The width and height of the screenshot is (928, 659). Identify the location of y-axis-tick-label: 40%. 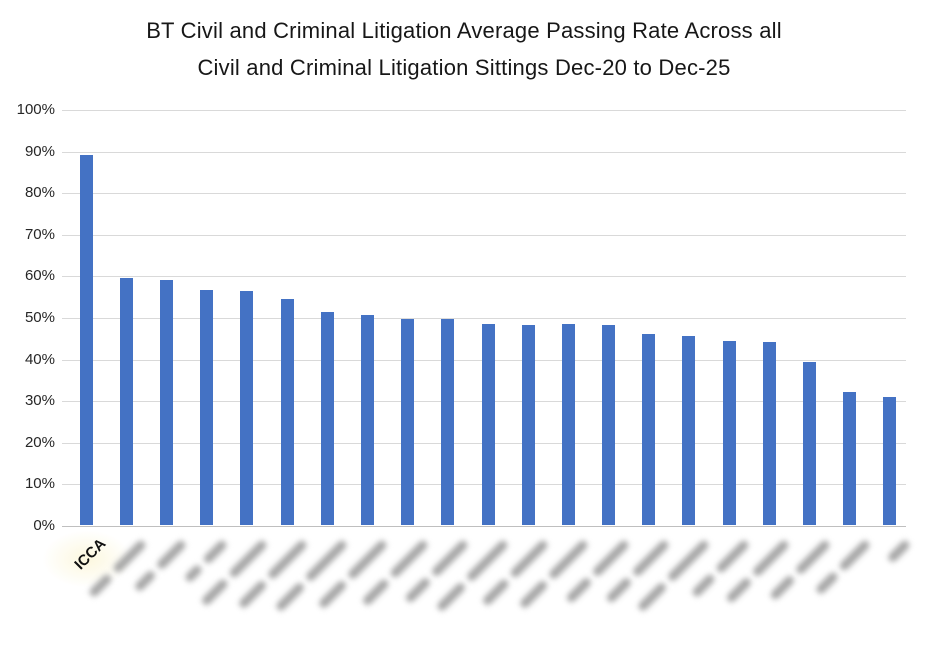
(39, 359).